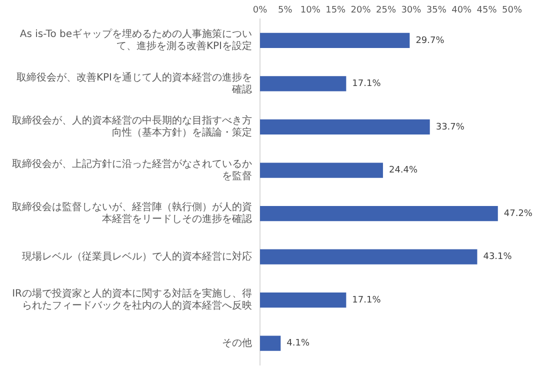 The image size is (536, 385). I want to click on data-label: 47.2%, so click(518, 213).